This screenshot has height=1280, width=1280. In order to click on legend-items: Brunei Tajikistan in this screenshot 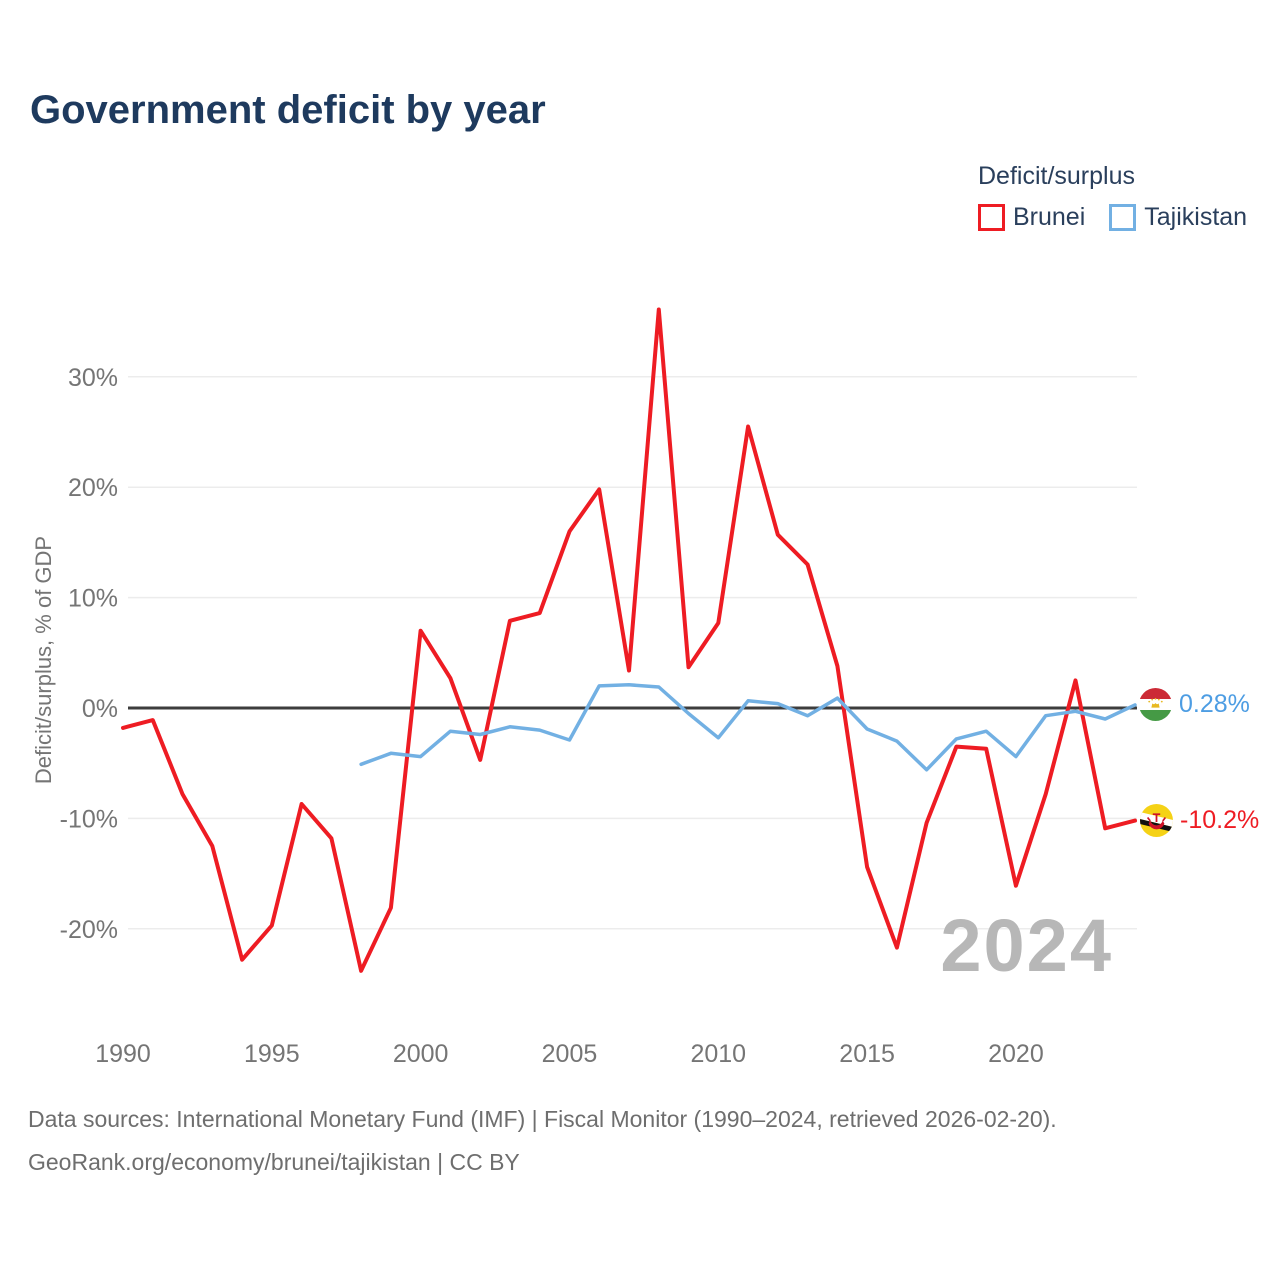, I will do `click(1112, 217)`.